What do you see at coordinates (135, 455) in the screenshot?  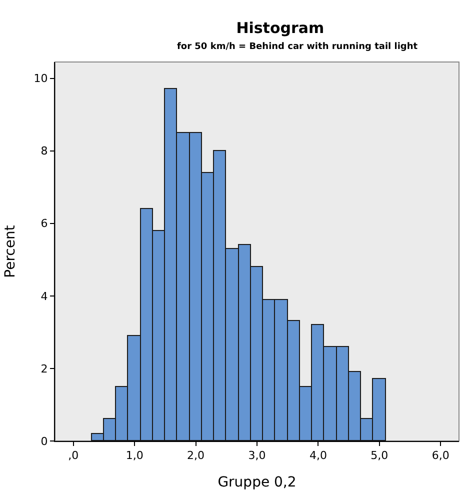 I see `x-tick-label: 1,0` at bounding box center [135, 455].